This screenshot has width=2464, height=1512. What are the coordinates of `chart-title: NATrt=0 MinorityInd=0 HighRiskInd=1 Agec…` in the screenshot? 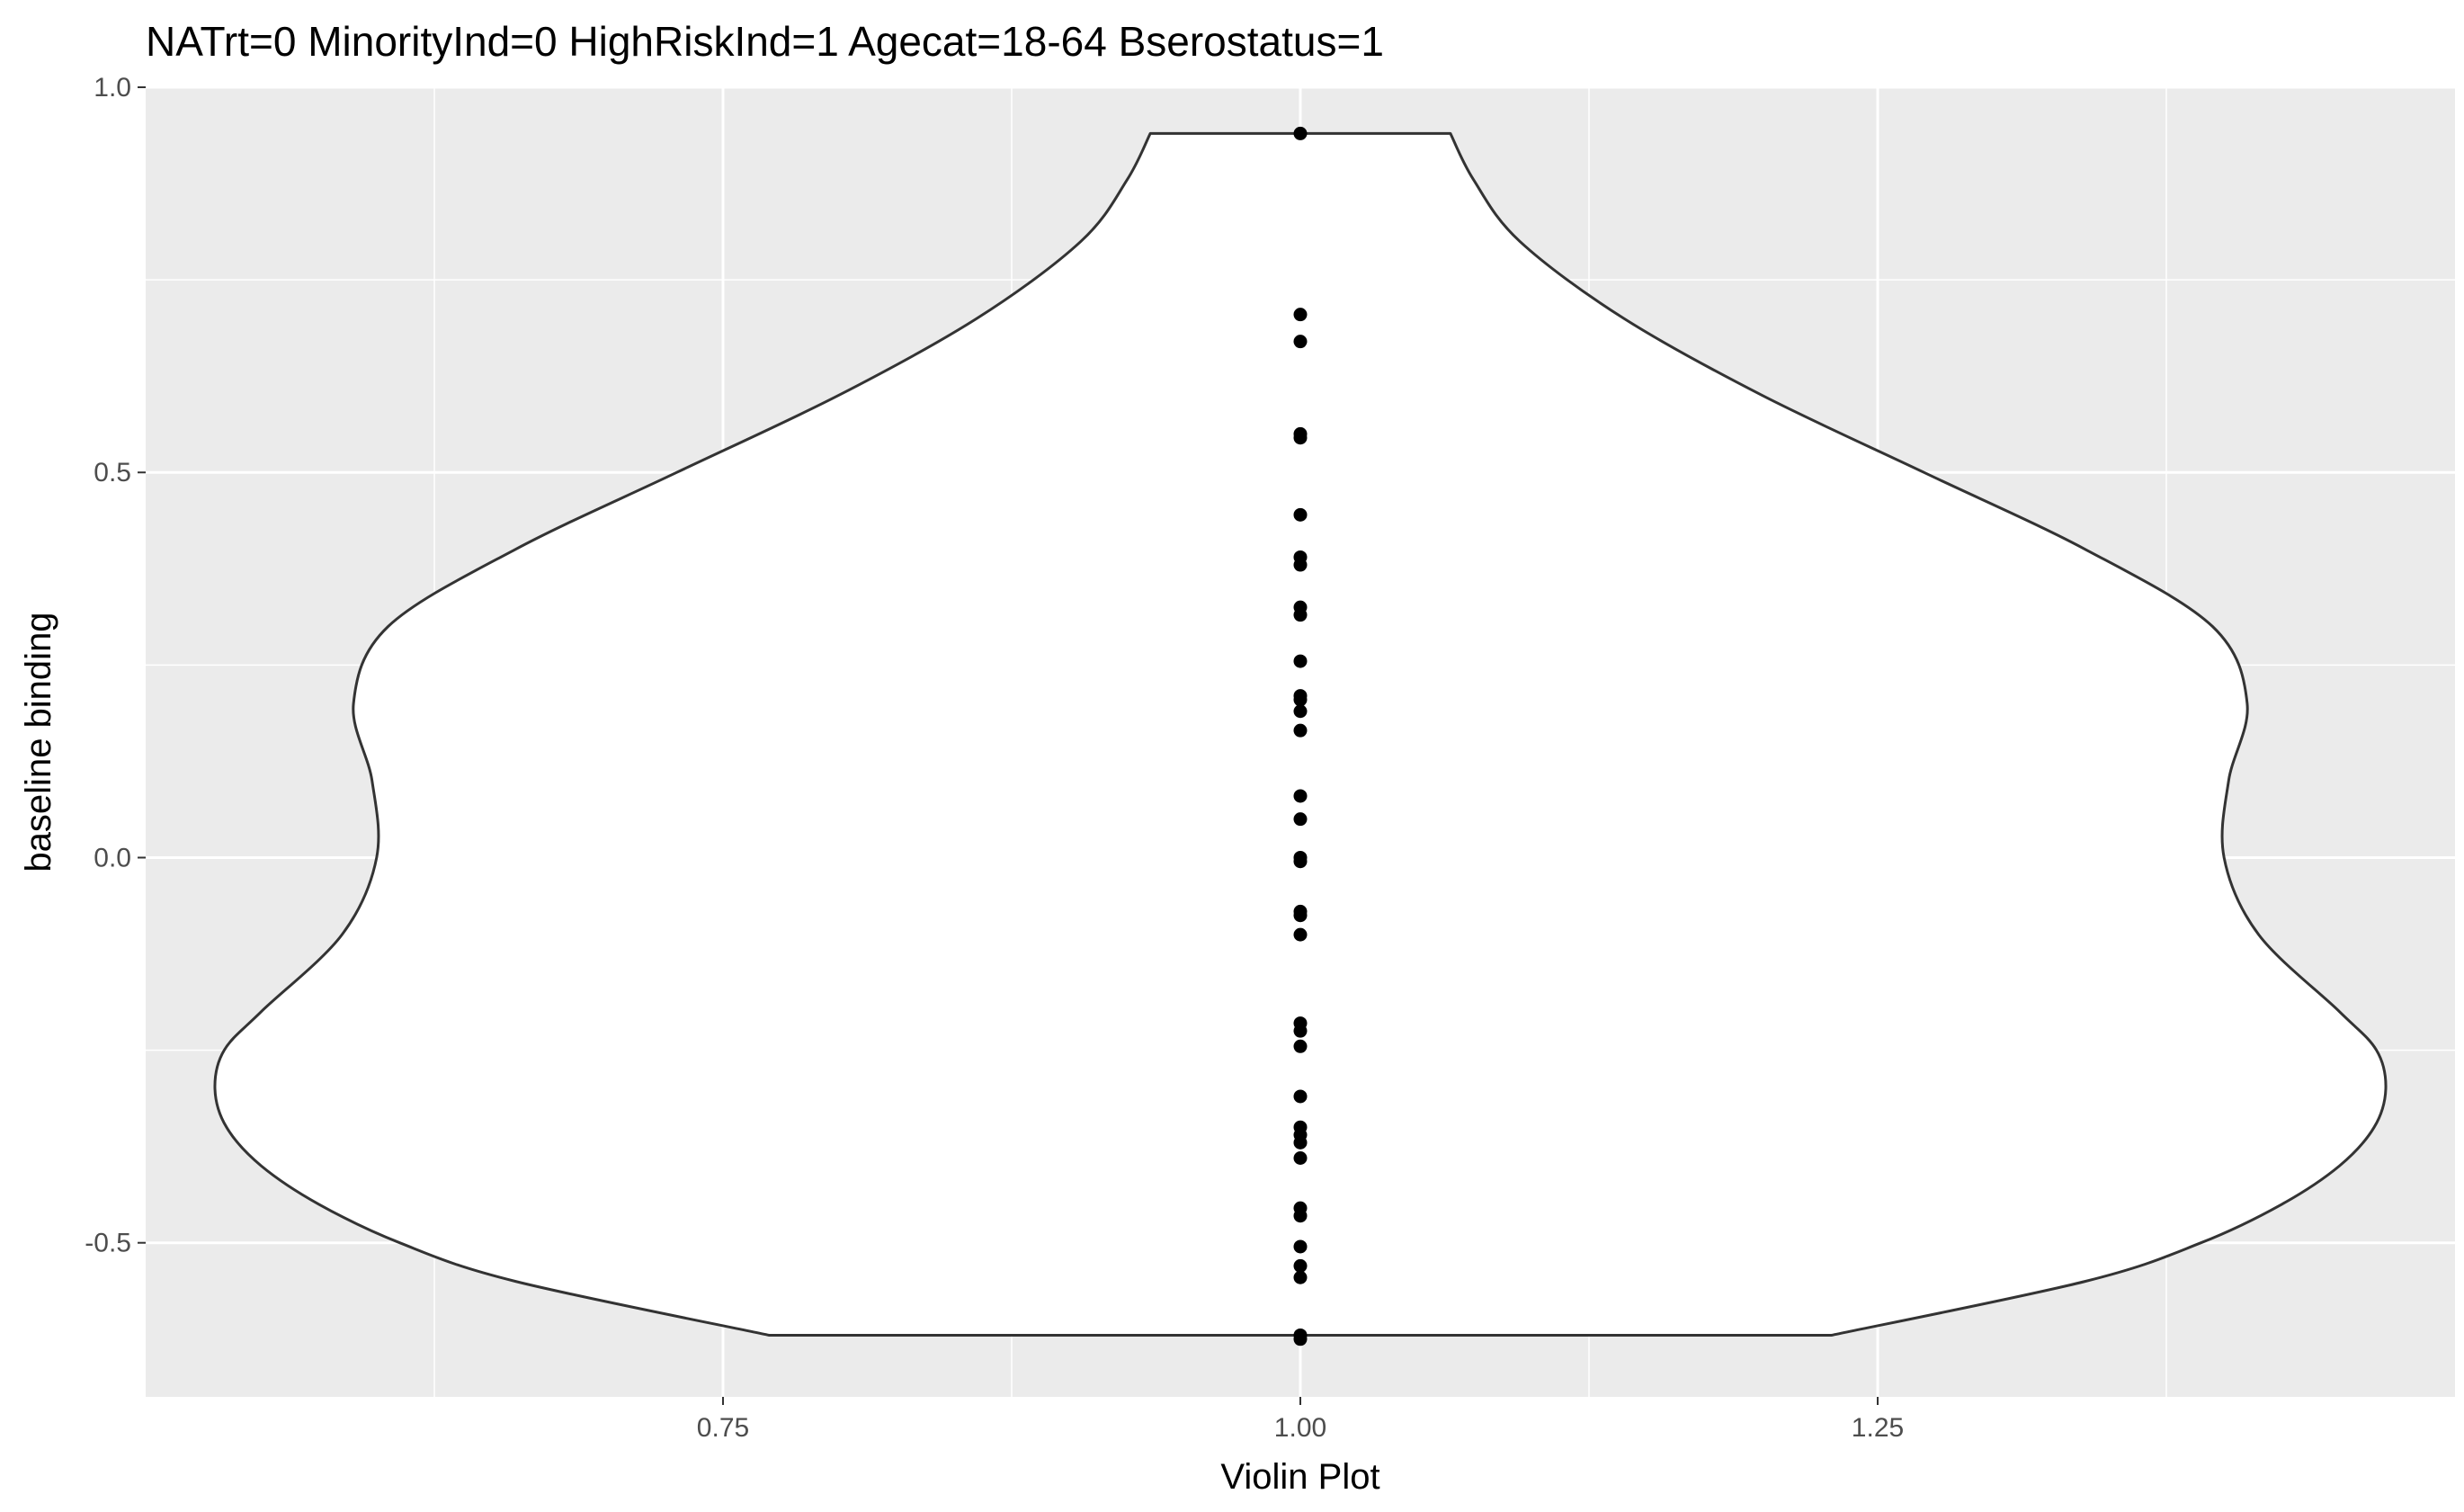 It's located at (765, 41).